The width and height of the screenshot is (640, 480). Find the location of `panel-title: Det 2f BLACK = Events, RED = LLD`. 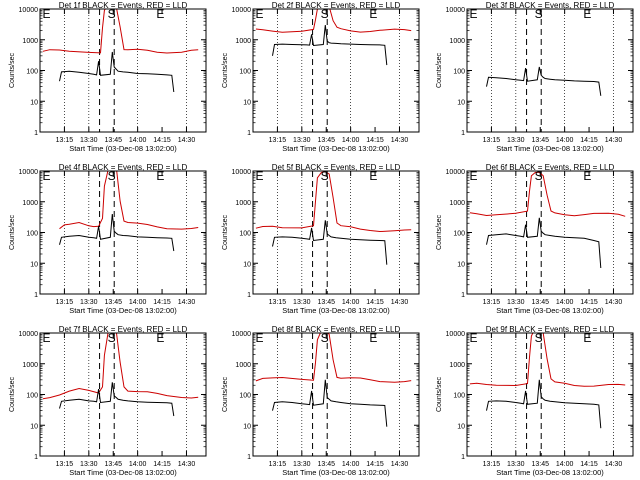

panel-title: Det 2f BLACK = Events, RED = LLD is located at coordinates (336, 5).